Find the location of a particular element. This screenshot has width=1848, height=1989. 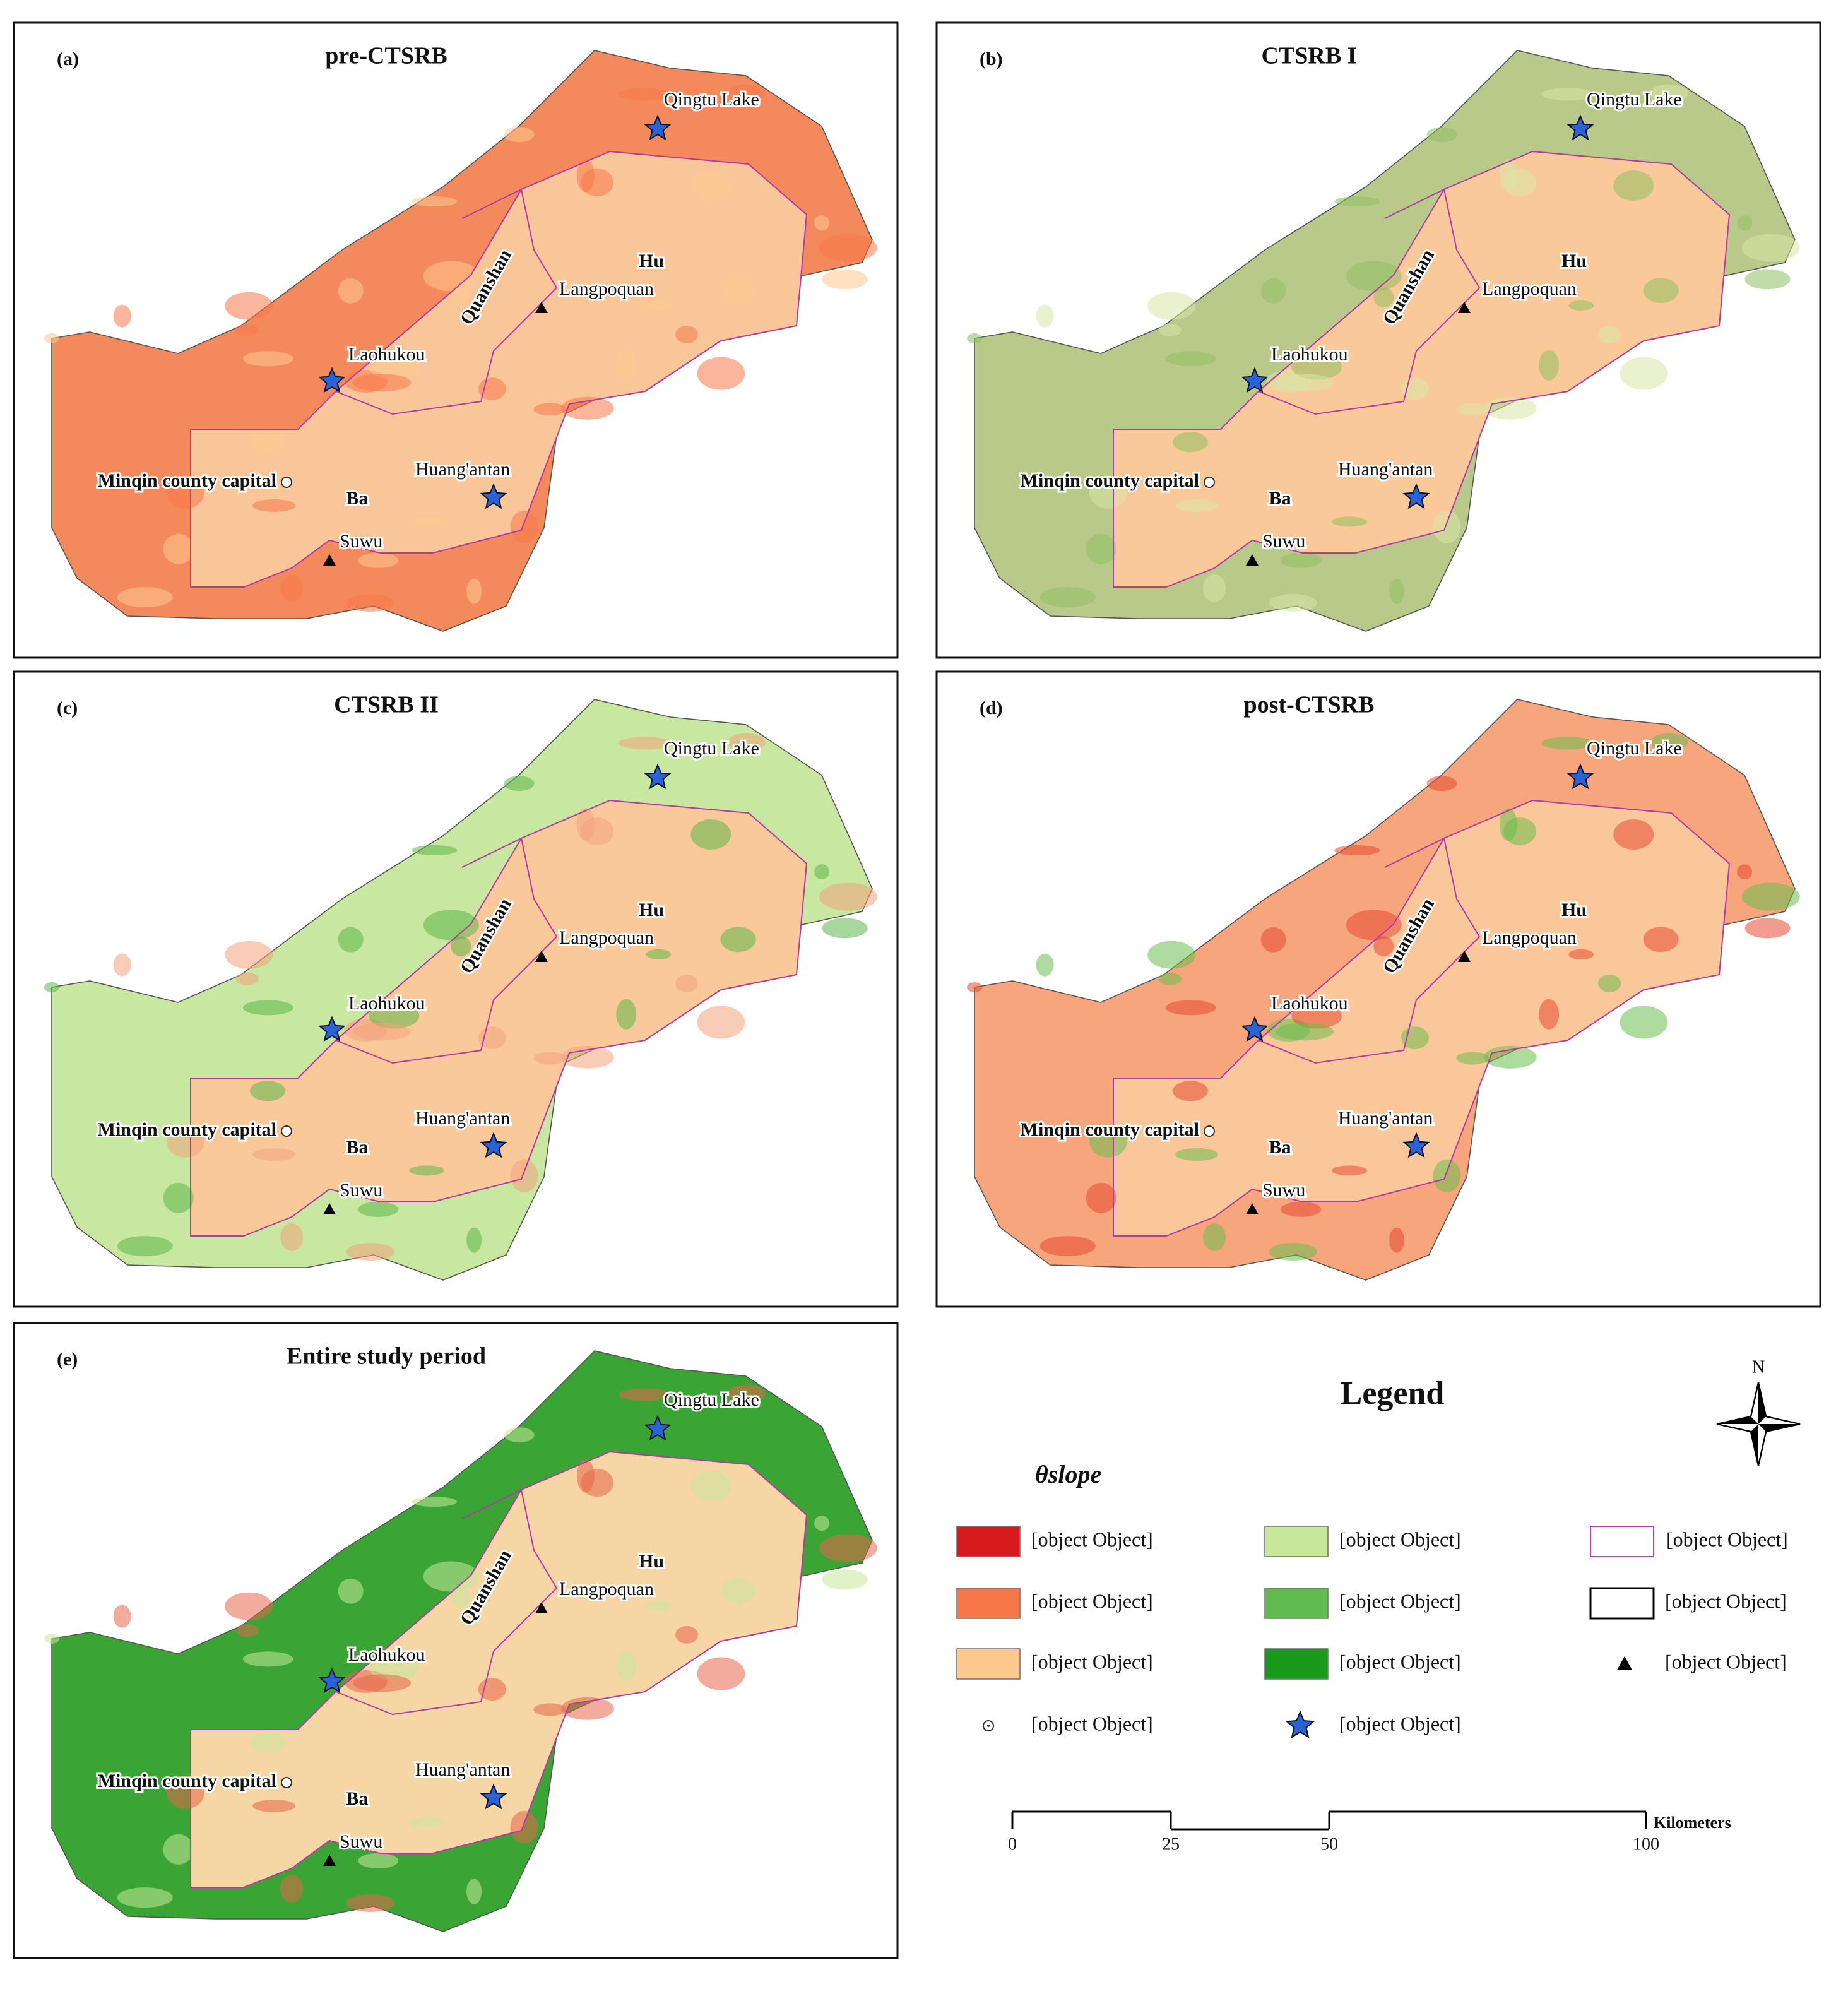

quanshan-boundary is located at coordinates (1370, 301).